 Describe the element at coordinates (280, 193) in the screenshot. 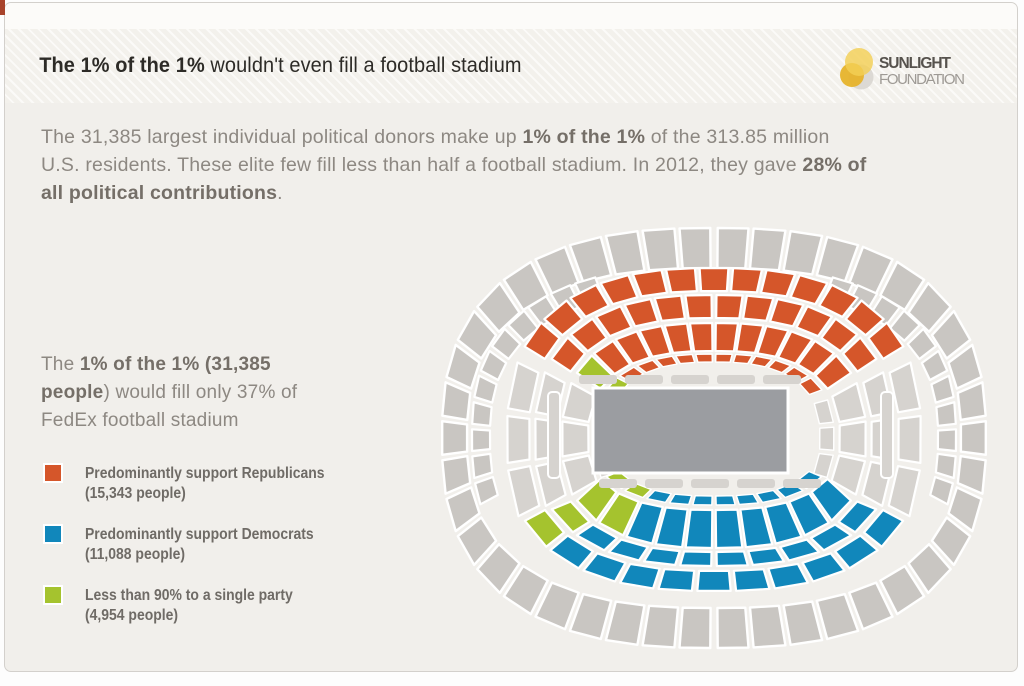

I see `intro-text-3: .` at that location.